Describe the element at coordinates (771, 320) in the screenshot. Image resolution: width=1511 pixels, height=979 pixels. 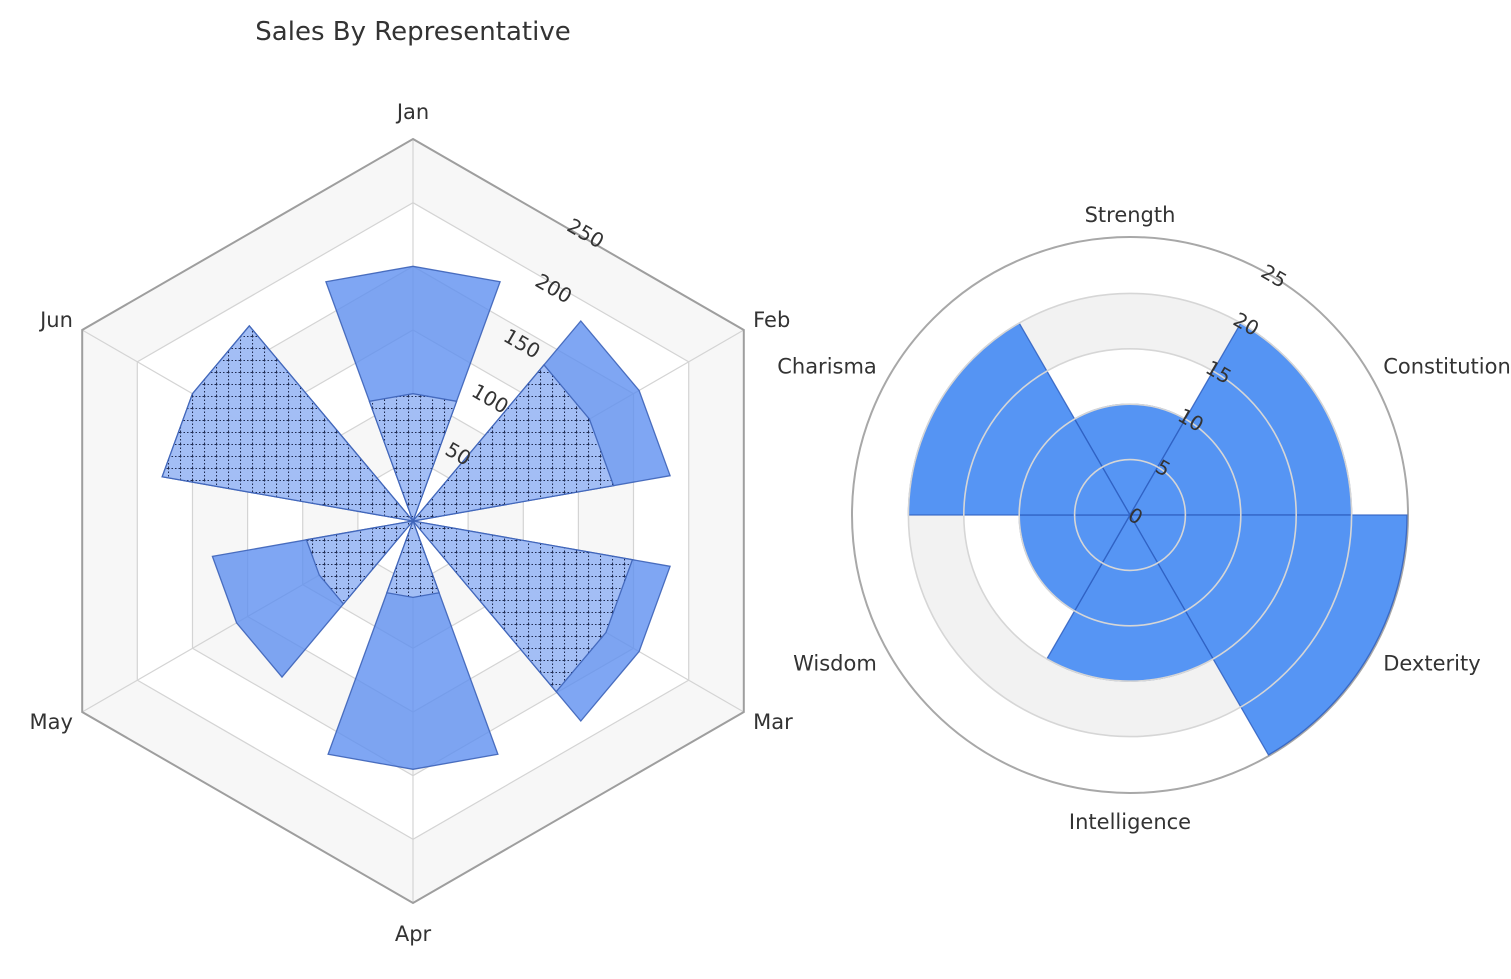
I see `category-label-feb: Feb` at that location.